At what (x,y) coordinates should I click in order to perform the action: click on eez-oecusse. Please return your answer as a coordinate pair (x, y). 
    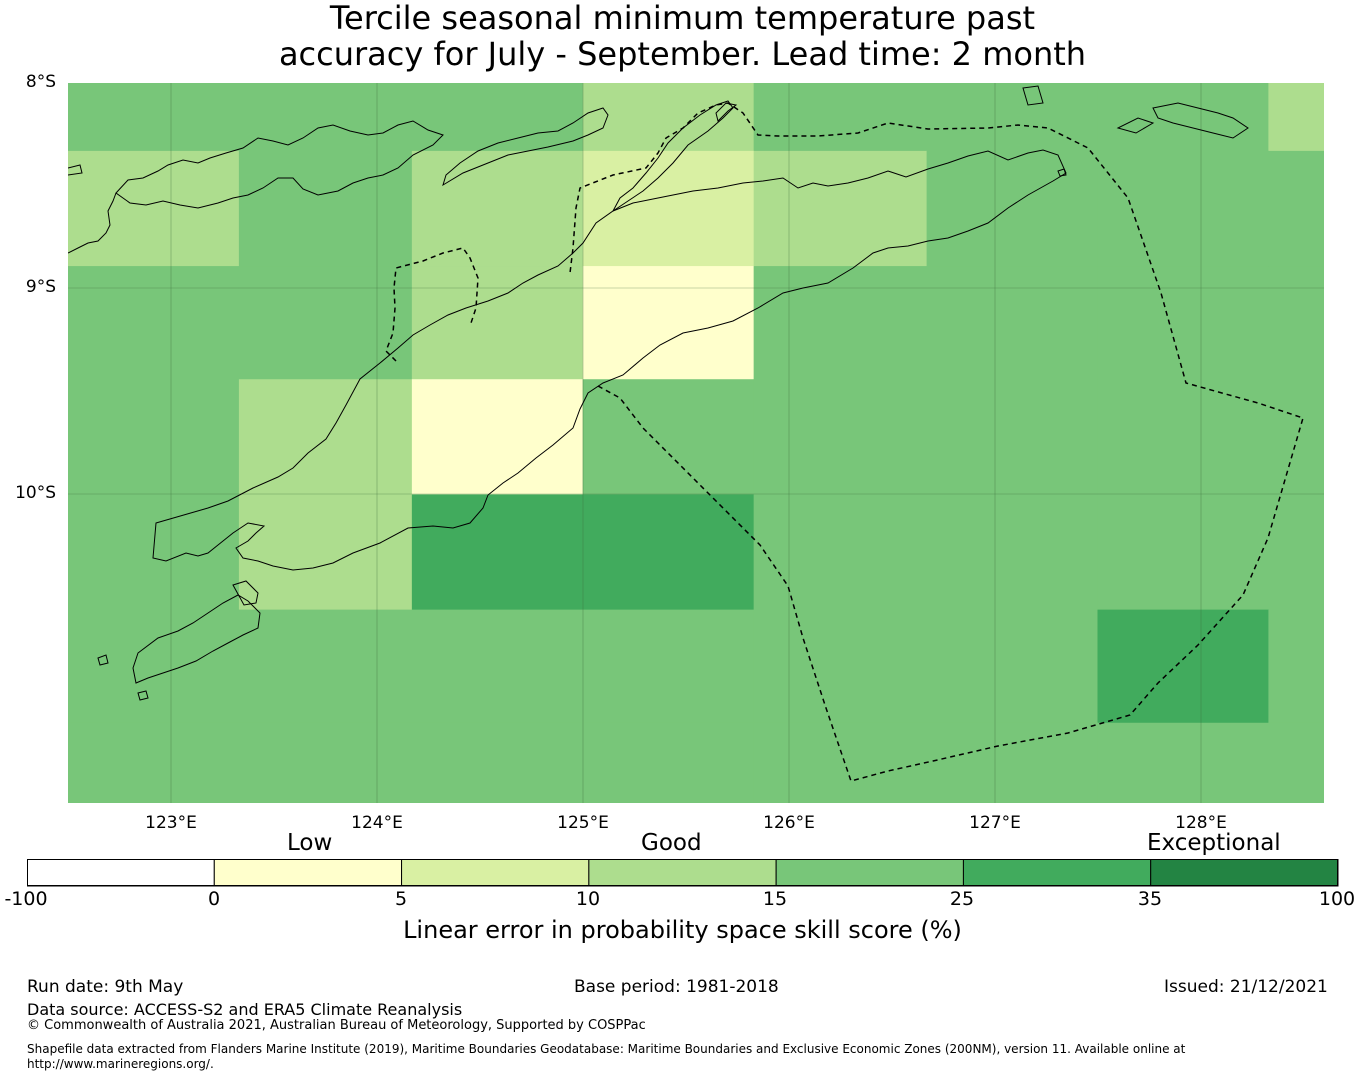
    Looking at the image, I should click on (432, 304).